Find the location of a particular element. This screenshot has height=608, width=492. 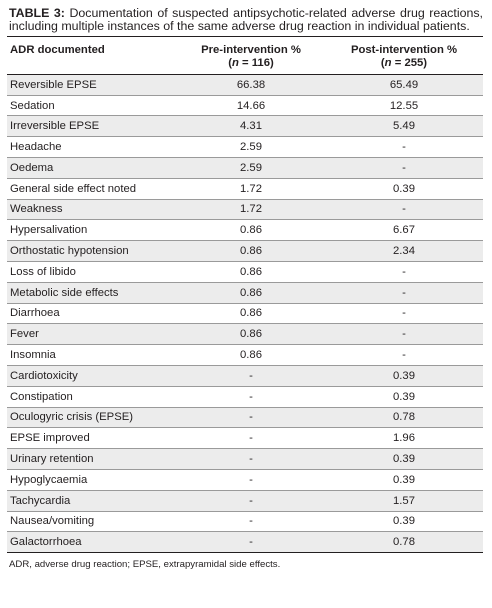

table-row: Orthostatic hypotension 0.86 2.34 is located at coordinates (245, 251).